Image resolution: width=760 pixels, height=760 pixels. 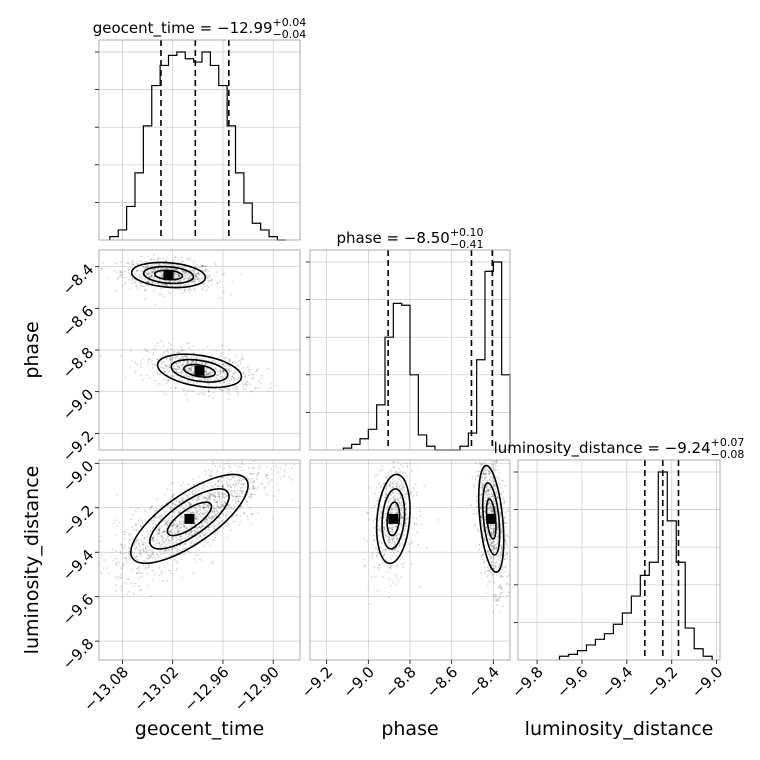 I want to click on y-tick-label: −8.6, so click(x=78, y=321).